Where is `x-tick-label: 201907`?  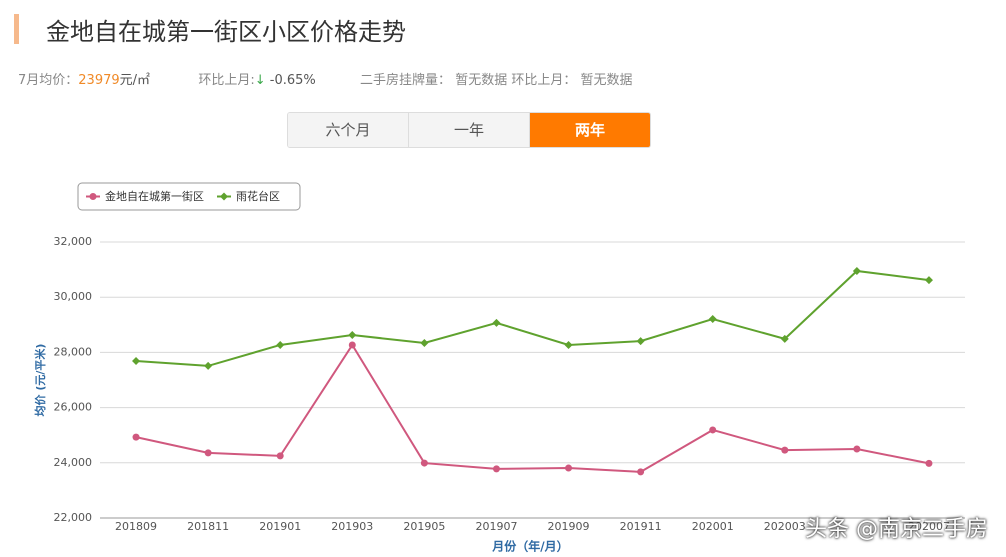 x-tick-label: 201907 is located at coordinates (496, 526).